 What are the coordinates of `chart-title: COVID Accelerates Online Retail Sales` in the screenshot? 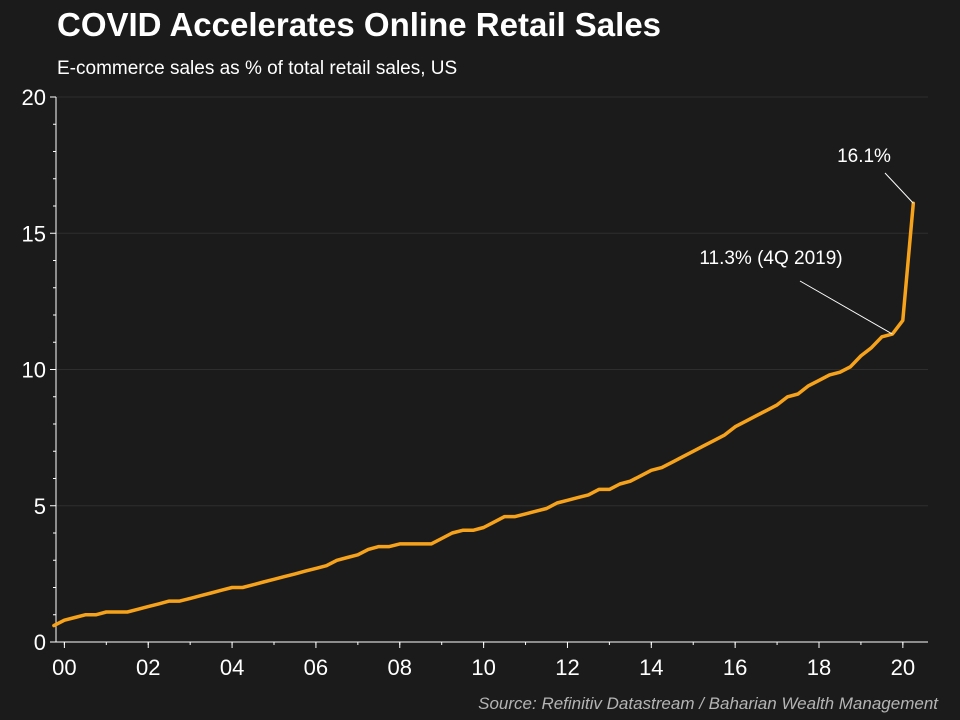 It's located at (359, 24).